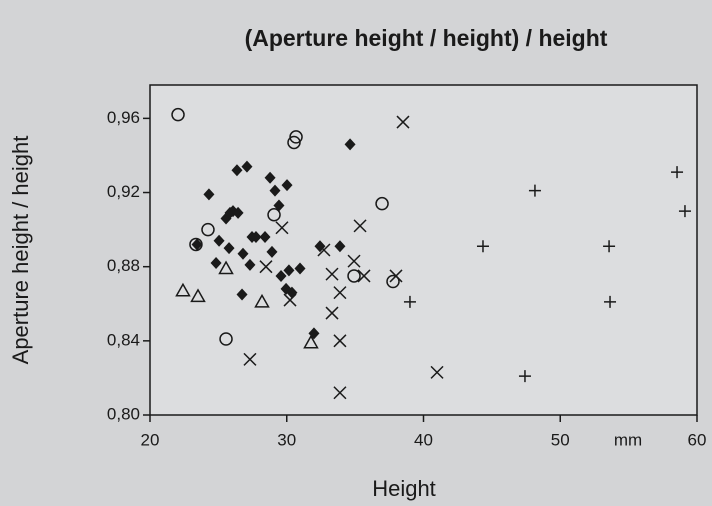 The height and width of the screenshot is (506, 712). Describe the element at coordinates (426, 38) in the screenshot. I see `chart-title: (Aperture height / height) / height` at that location.